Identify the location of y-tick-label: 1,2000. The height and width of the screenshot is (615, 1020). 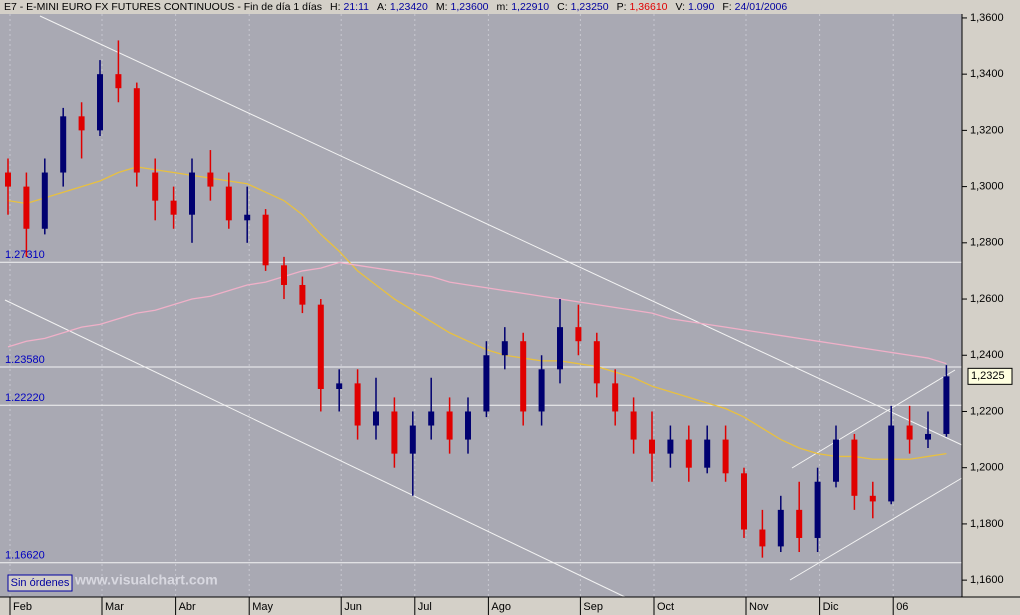
(987, 468).